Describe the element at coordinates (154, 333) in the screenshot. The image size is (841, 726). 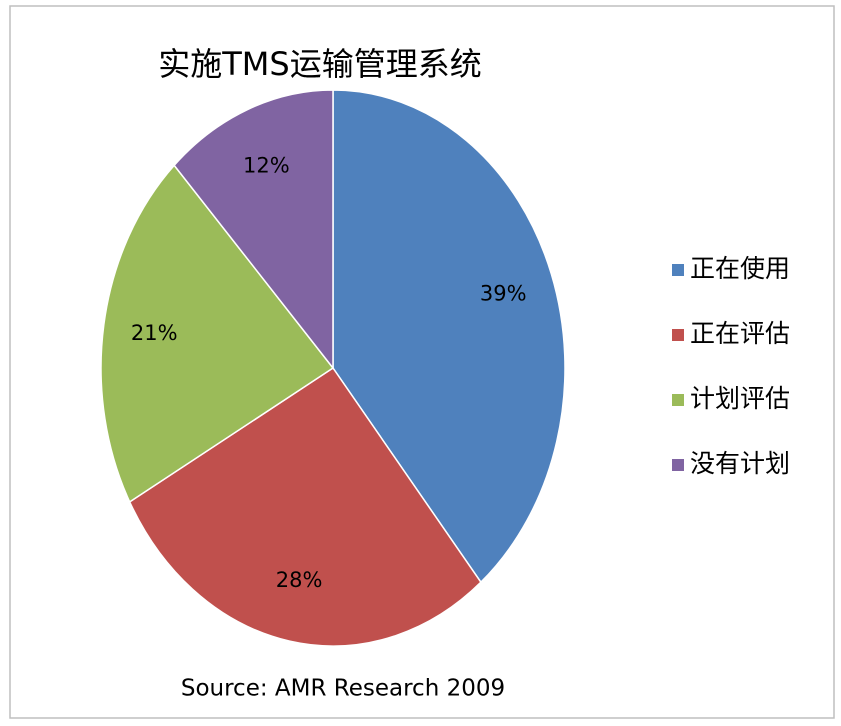
I see `data-label: 21%` at that location.